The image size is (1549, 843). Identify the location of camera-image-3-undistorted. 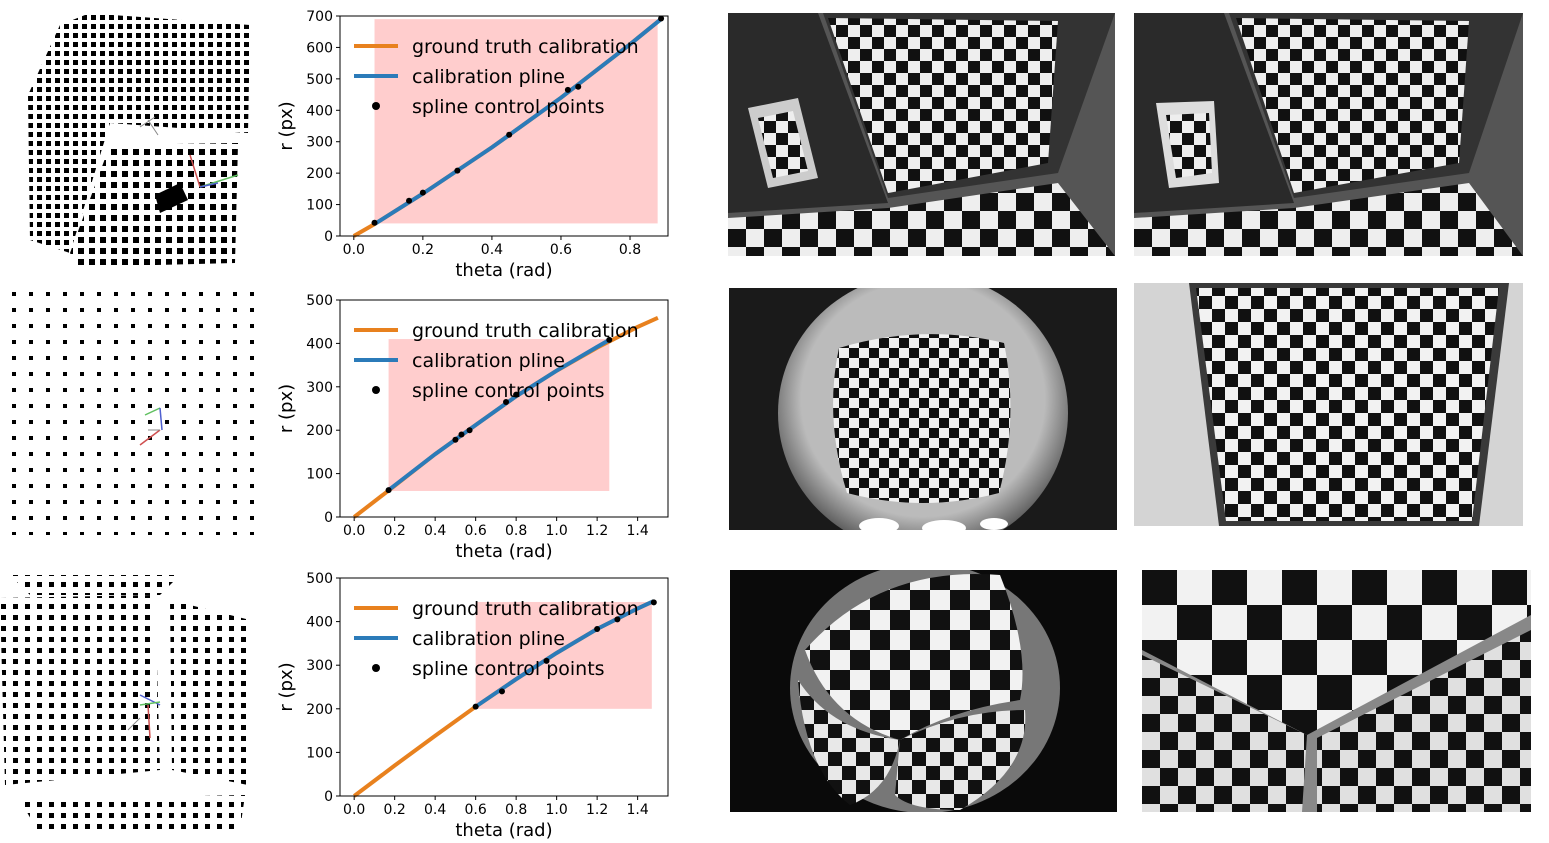
(1336, 691).